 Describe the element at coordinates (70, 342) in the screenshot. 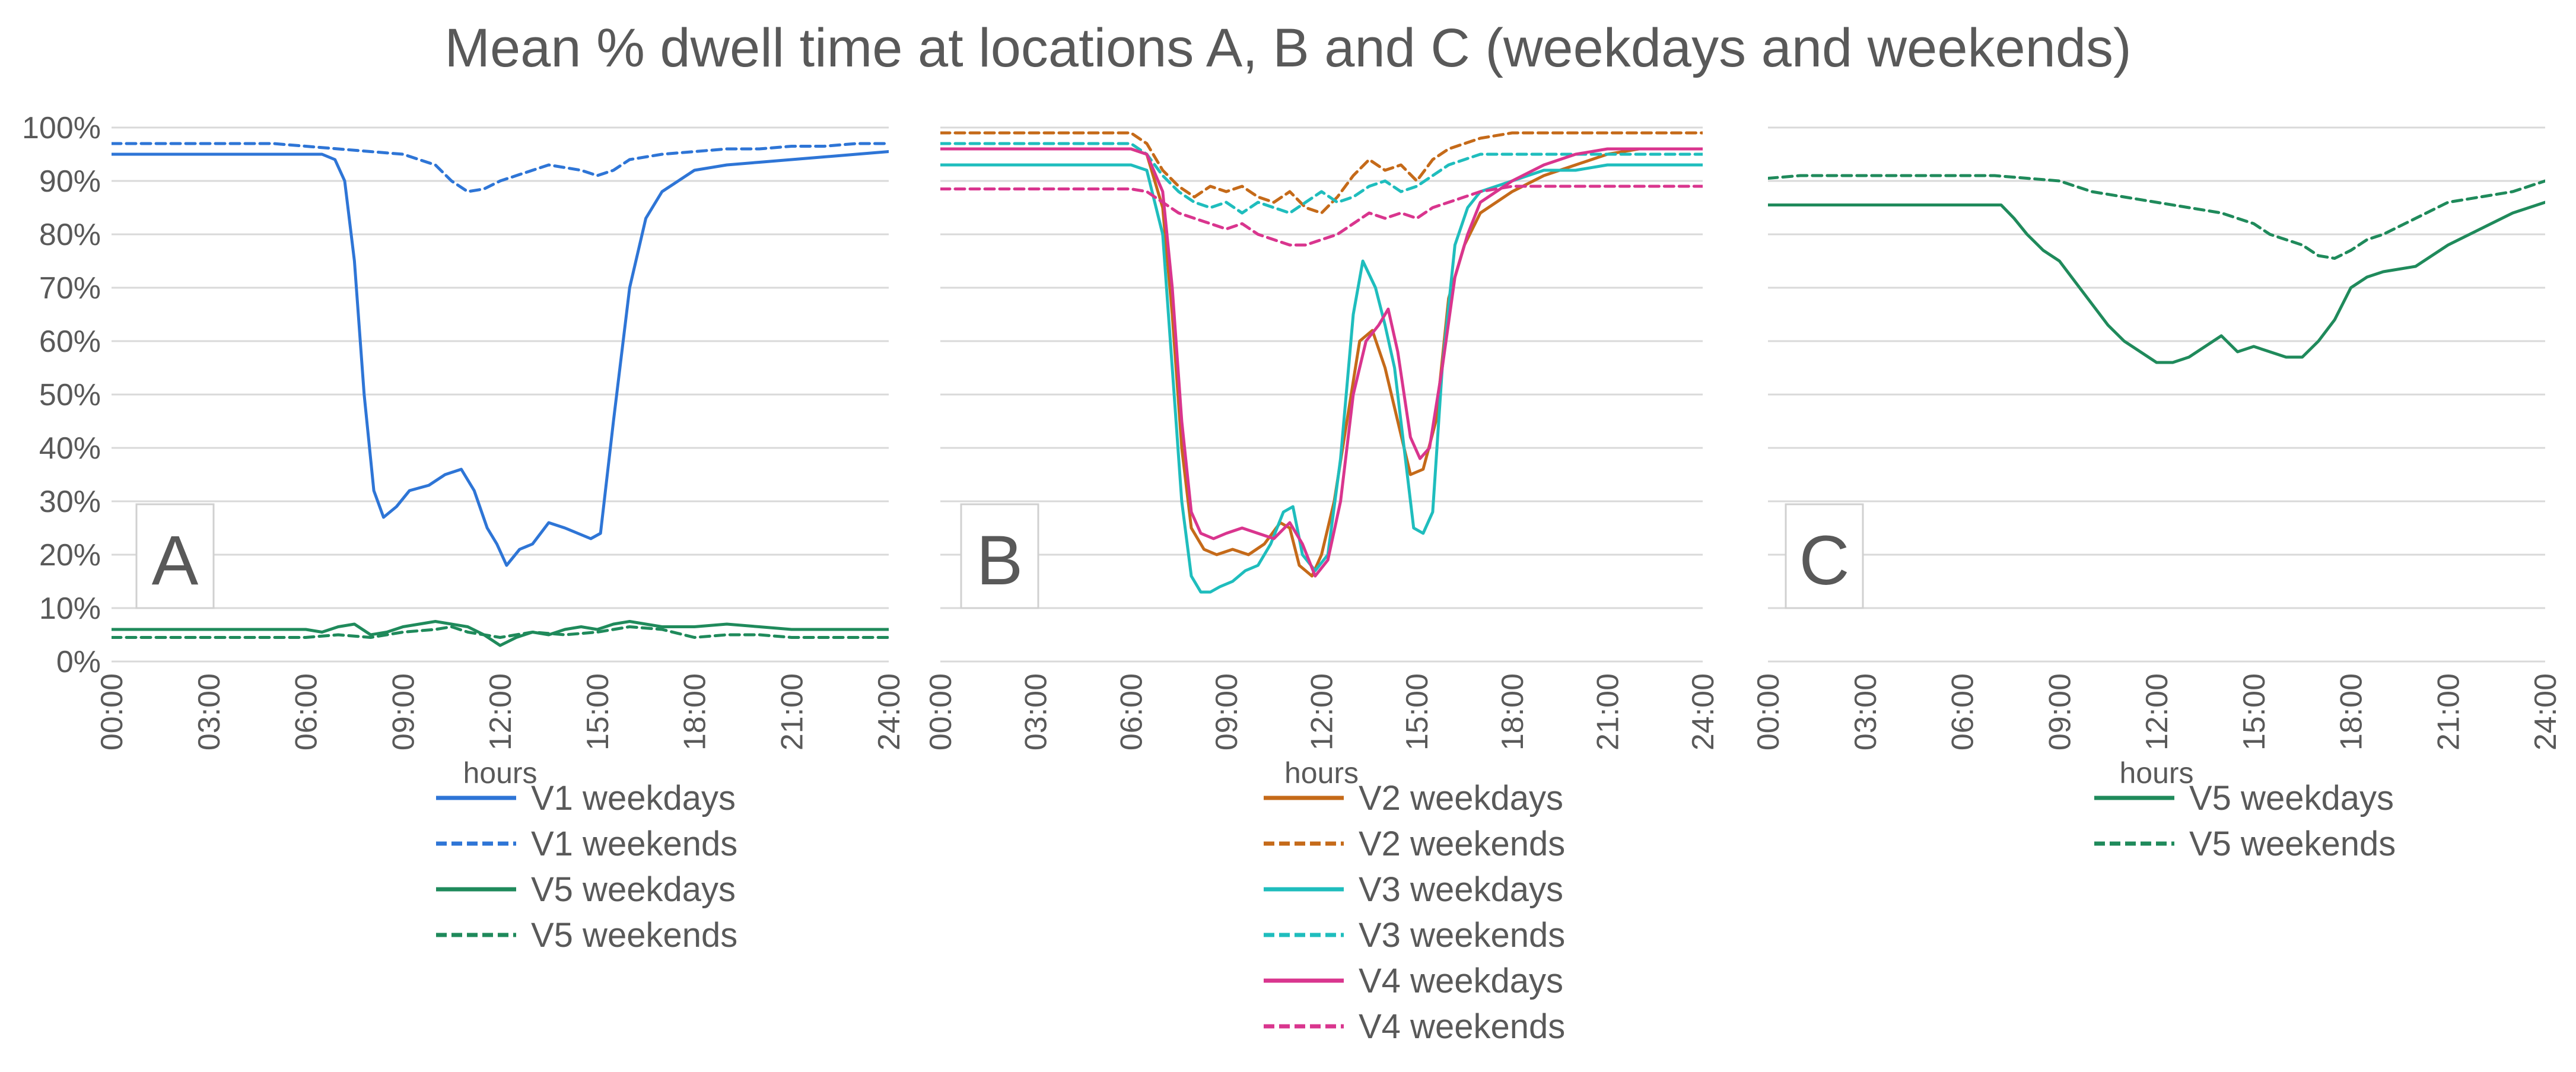

I see `y-tick-label: 60%` at that location.